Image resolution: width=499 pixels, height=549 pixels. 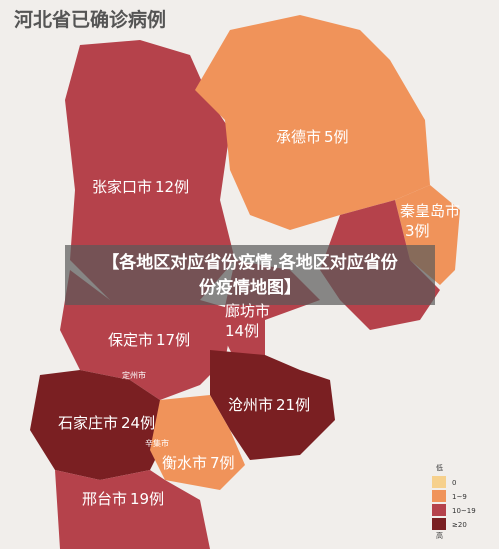 What do you see at coordinates (250, 287) in the screenshot?
I see `banner-text: 份疫情地图】` at bounding box center [250, 287].